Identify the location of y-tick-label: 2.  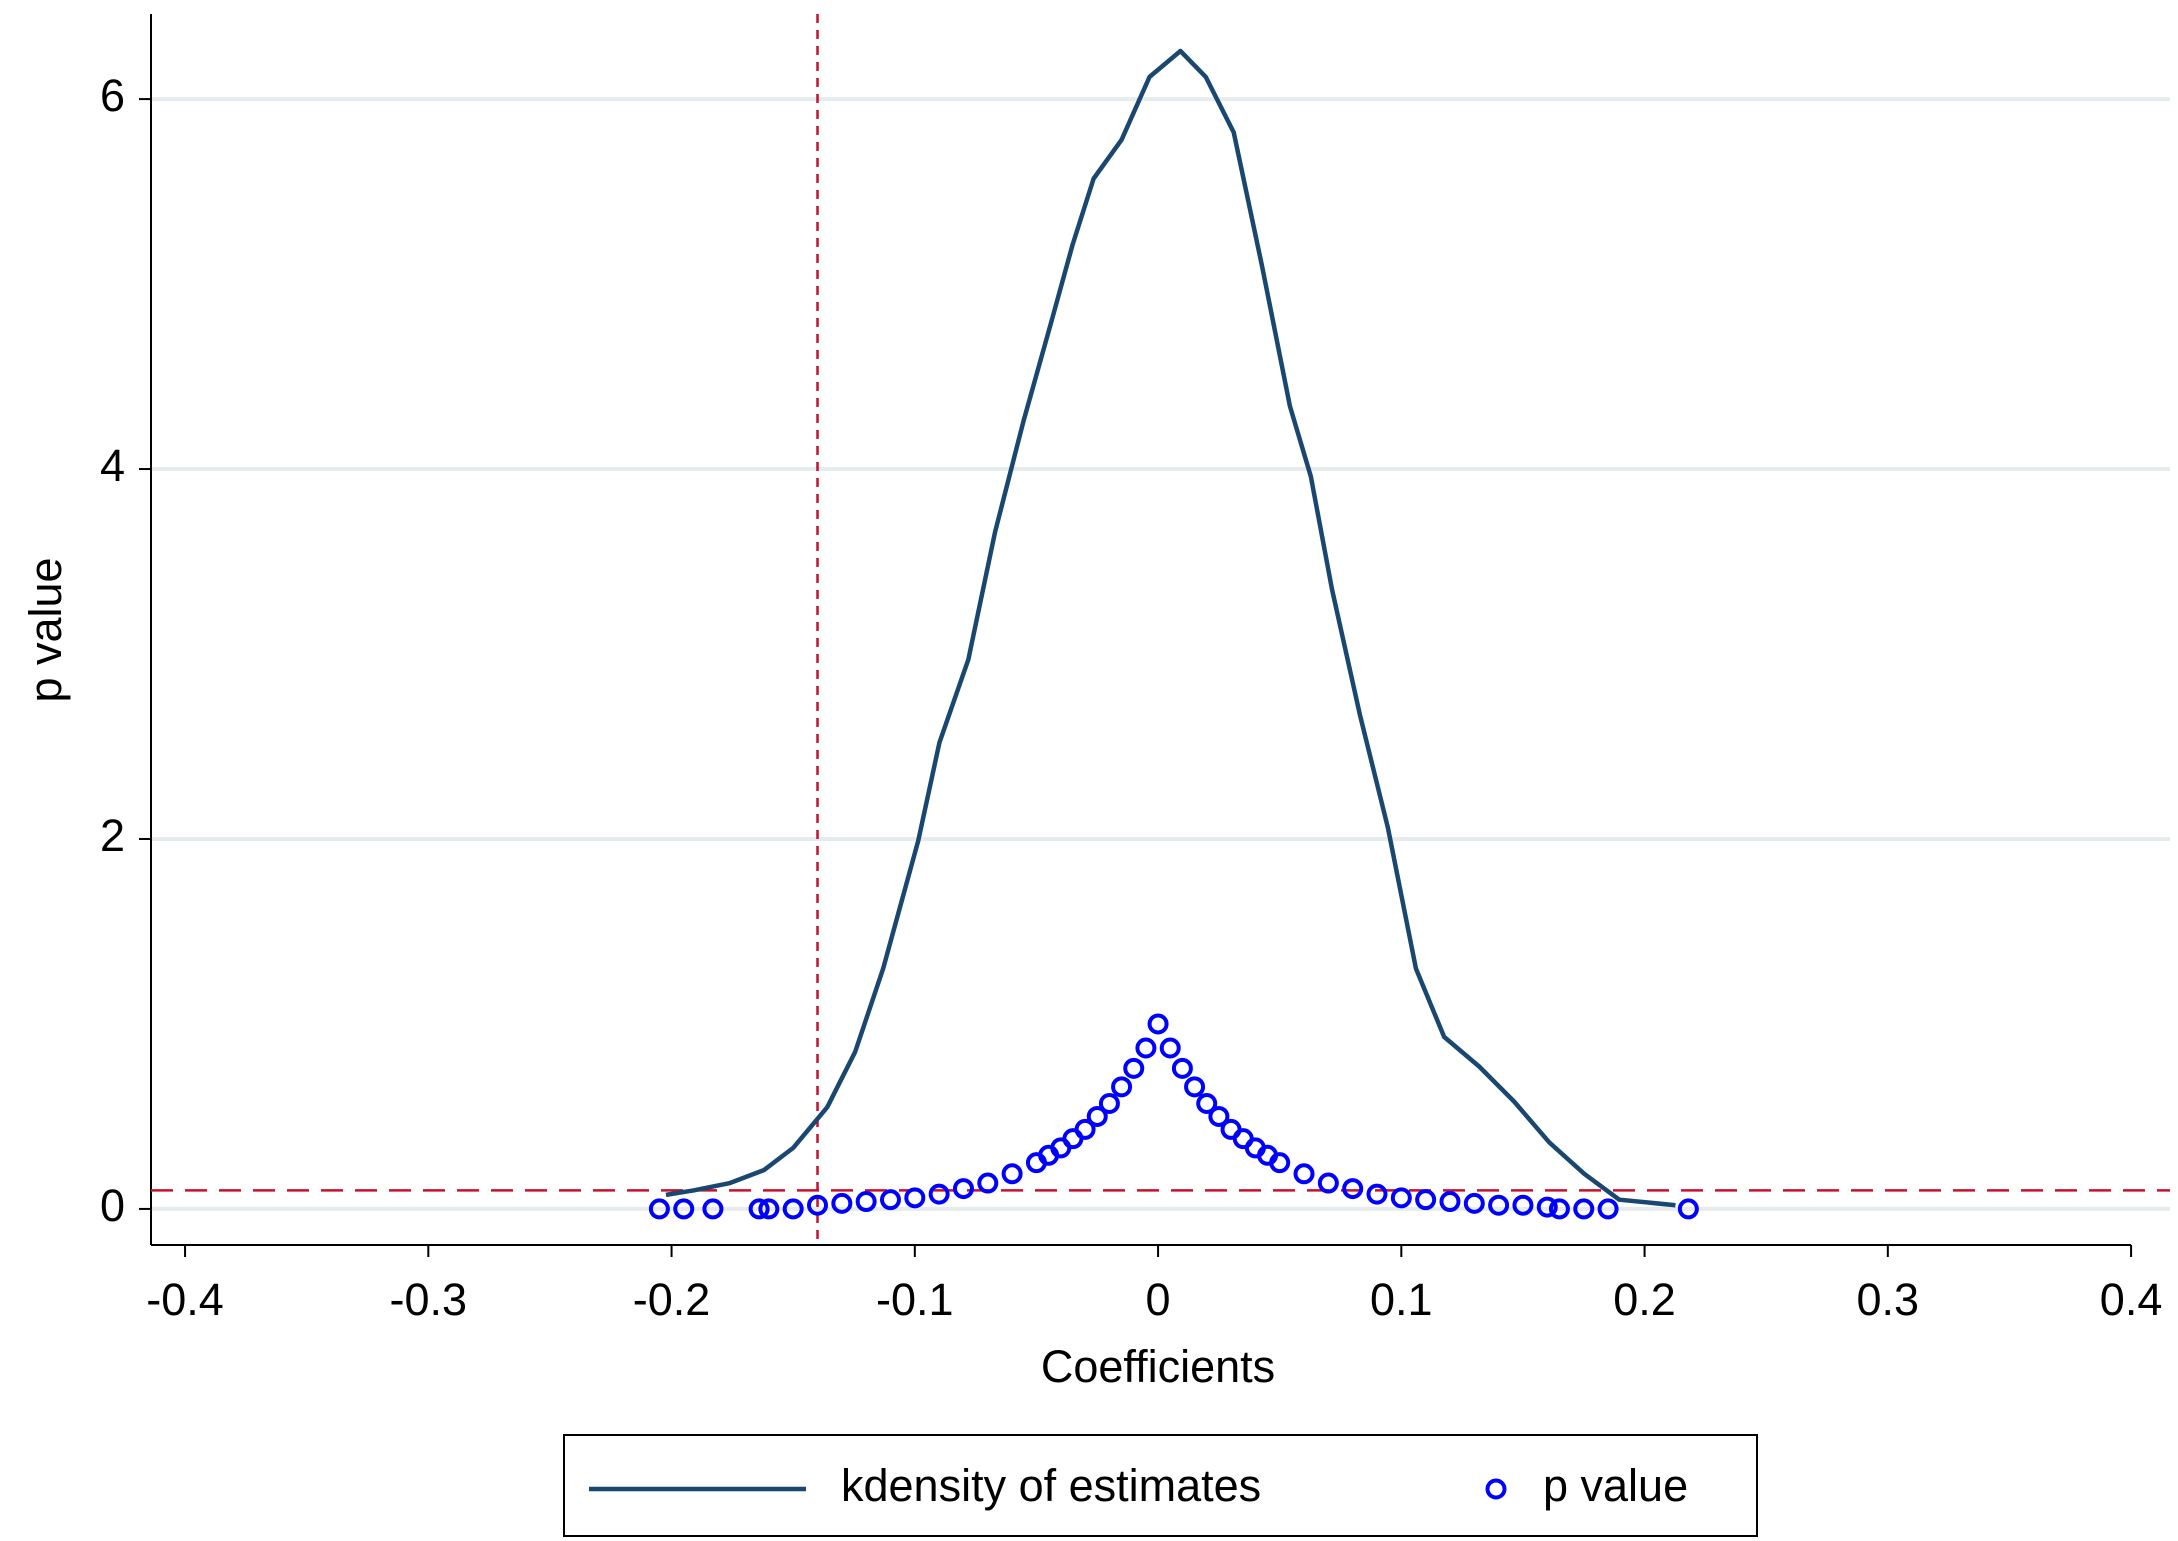
(112, 835).